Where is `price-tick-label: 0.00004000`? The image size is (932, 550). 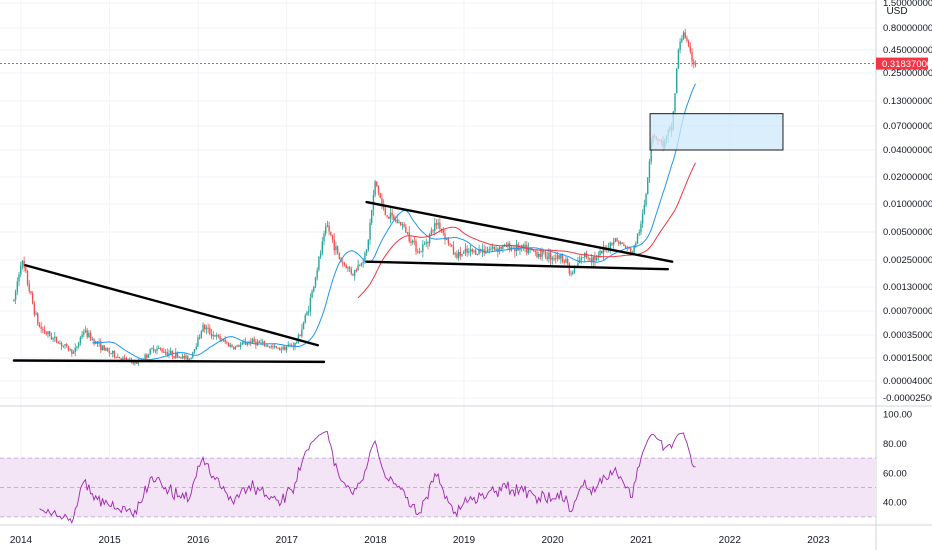 price-tick-label: 0.00004000 is located at coordinates (907, 381).